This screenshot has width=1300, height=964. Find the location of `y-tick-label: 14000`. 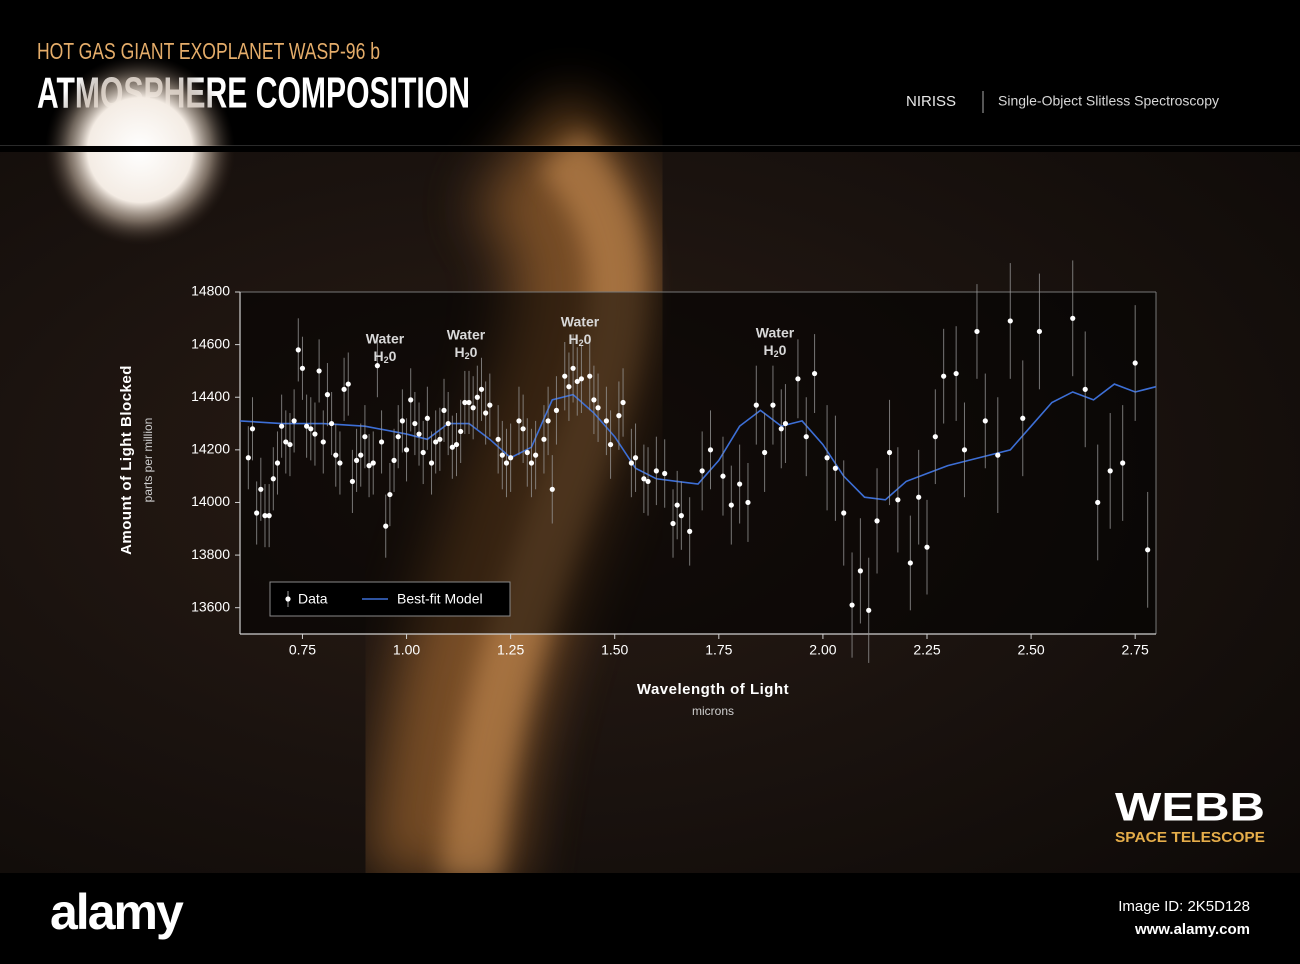

y-tick-label: 14000 is located at coordinates (210, 501).